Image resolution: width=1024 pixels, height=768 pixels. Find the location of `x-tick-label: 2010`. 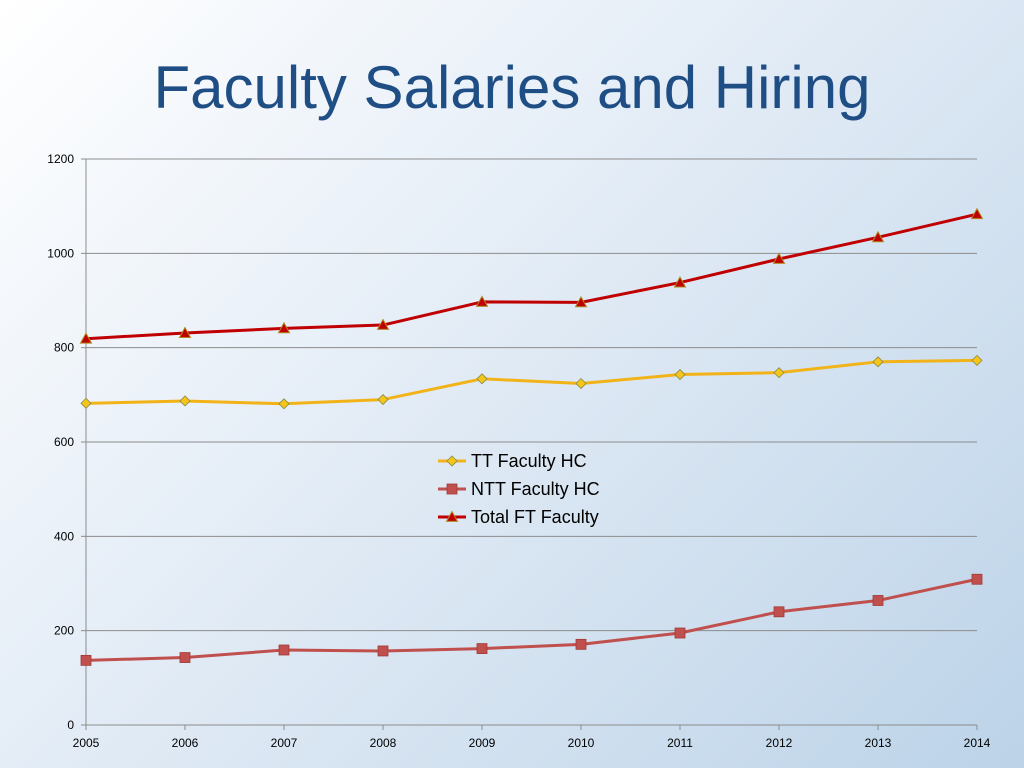

x-tick-label: 2010 is located at coordinates (581, 743).